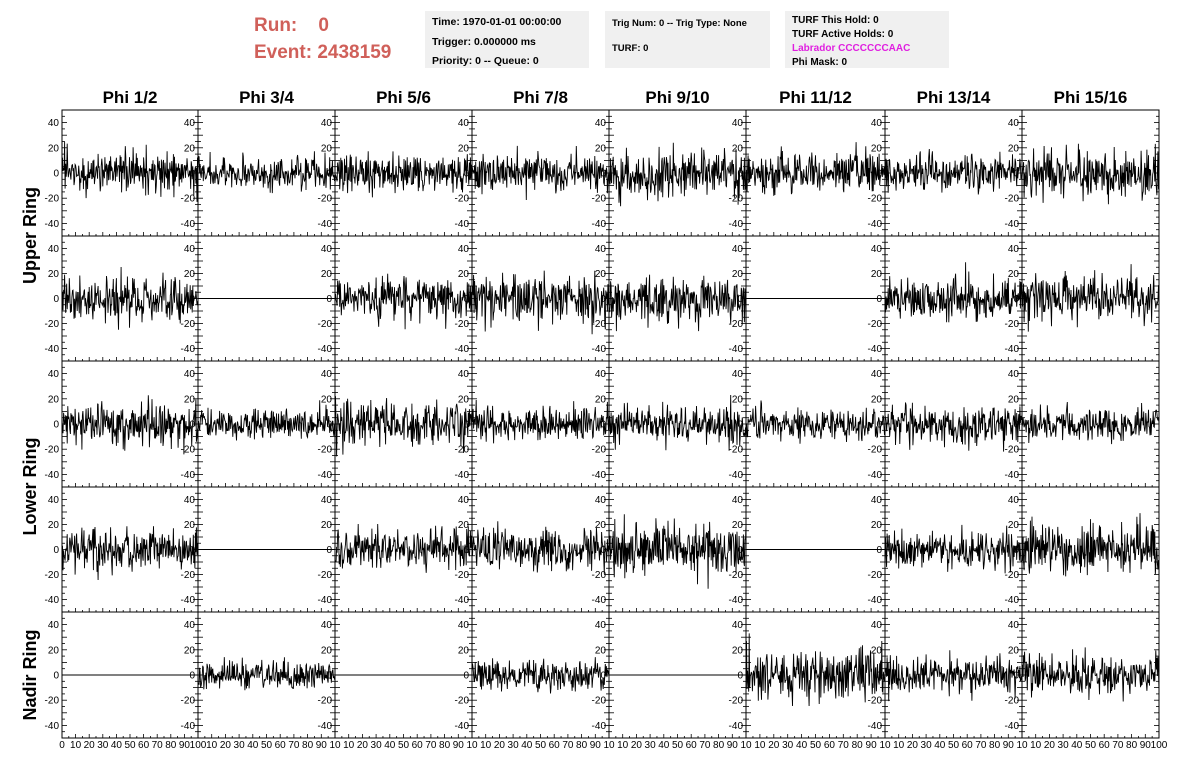  What do you see at coordinates (403, 97) in the screenshot?
I see `column-title: Phi 5/6` at bounding box center [403, 97].